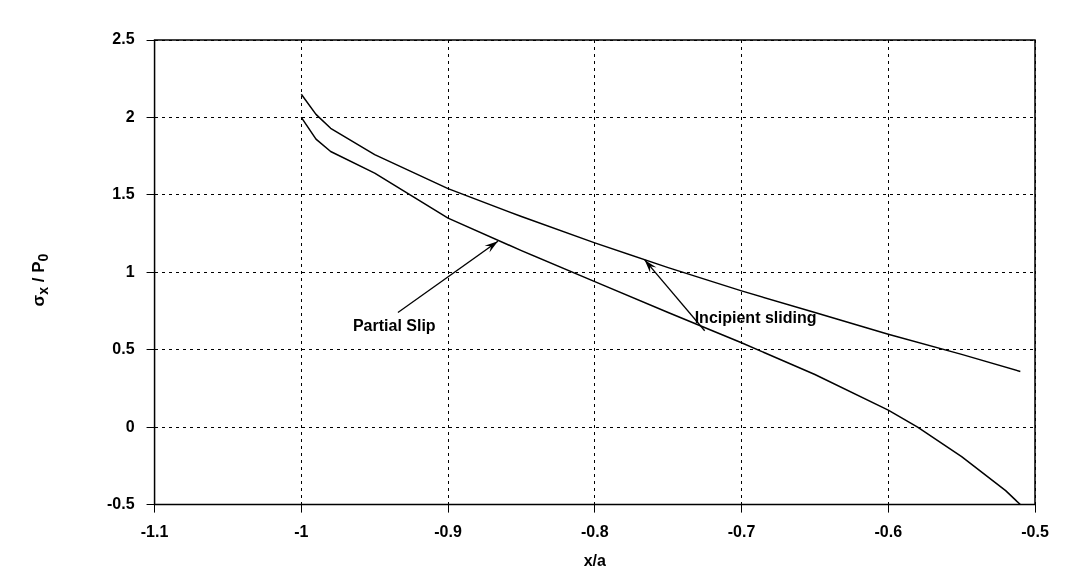 This screenshot has width=1075, height=576. What do you see at coordinates (594, 560) in the screenshot?
I see `x-axis-title: x/a` at bounding box center [594, 560].